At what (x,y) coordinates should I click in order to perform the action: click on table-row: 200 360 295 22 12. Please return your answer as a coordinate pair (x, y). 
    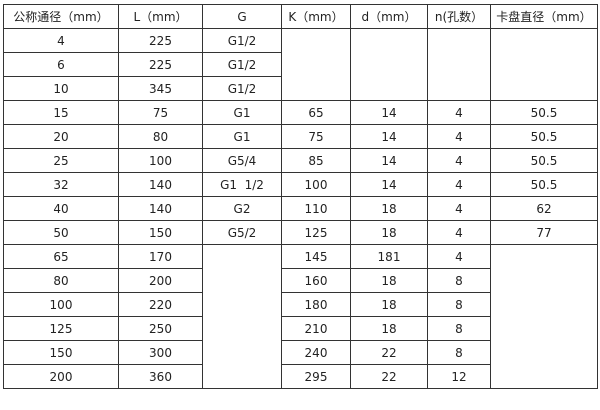
    Looking at the image, I should click on (300, 376).